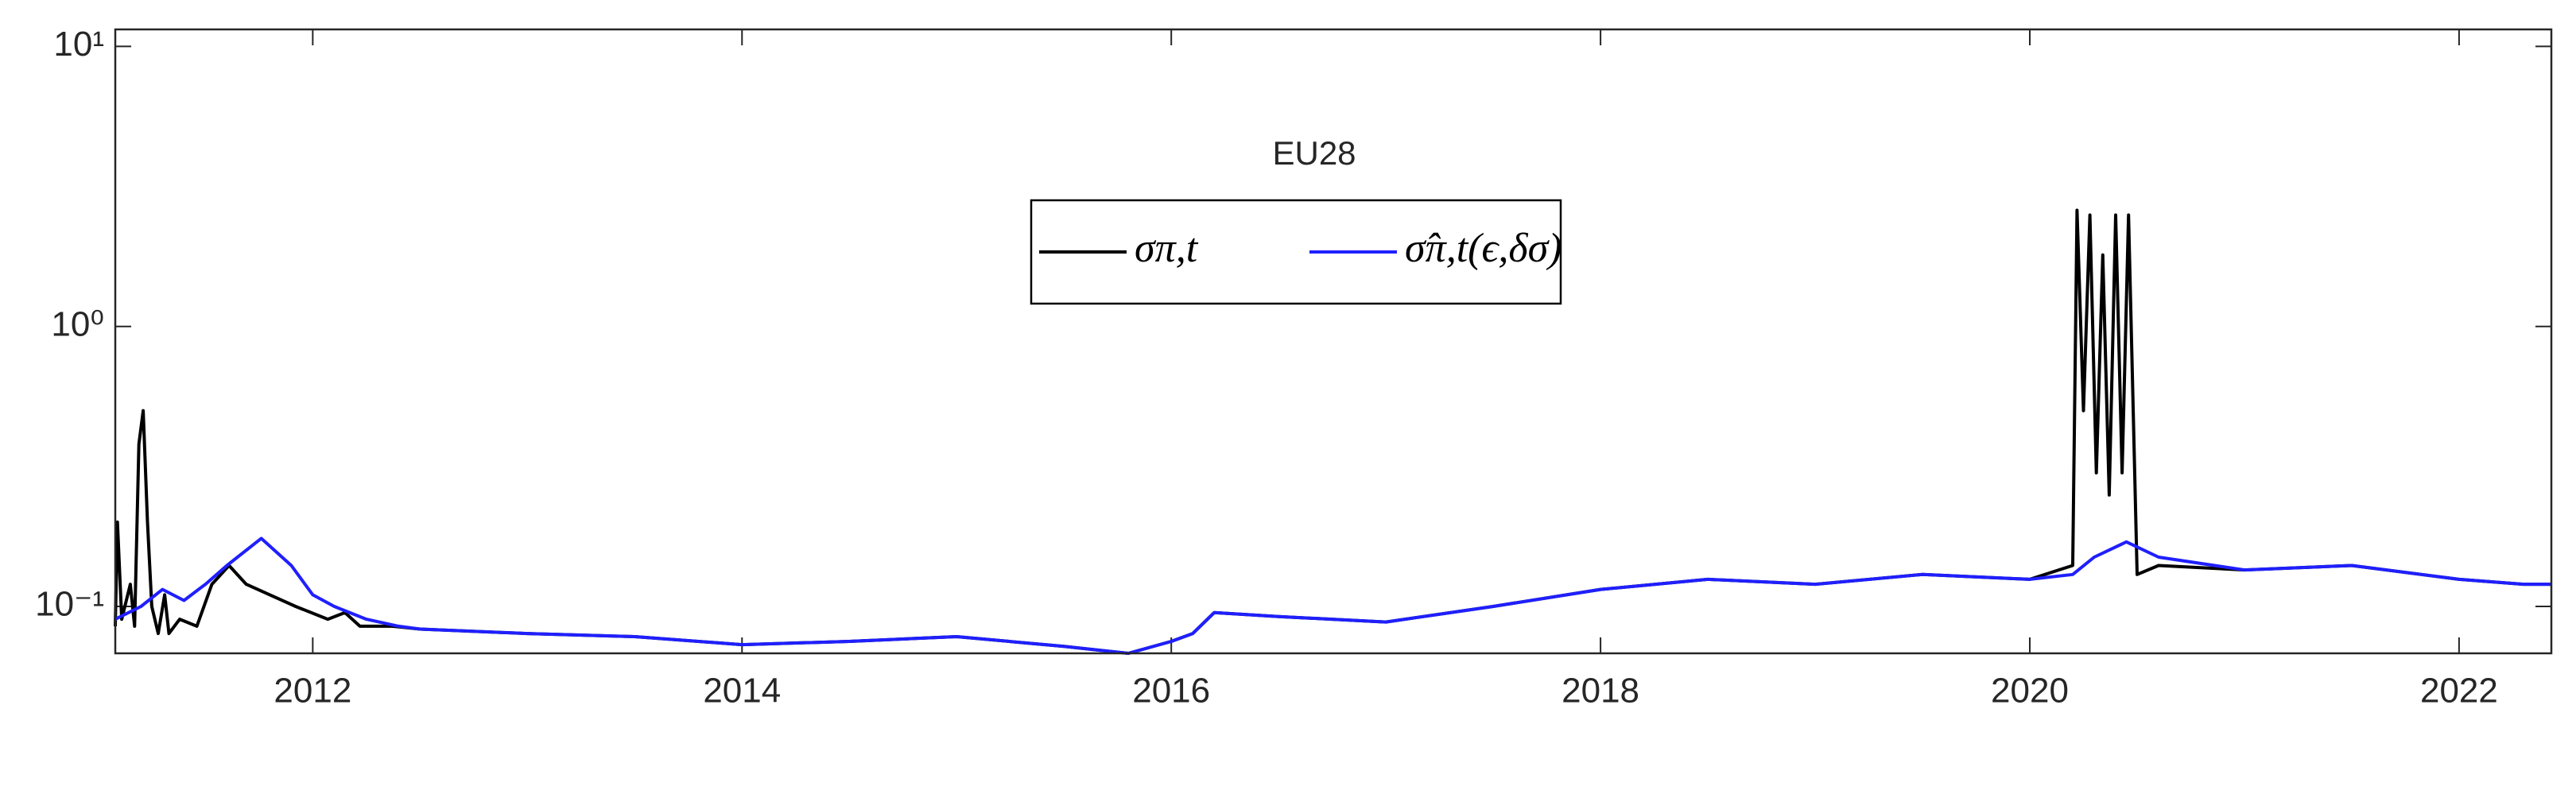 The width and height of the screenshot is (2576, 794). Describe the element at coordinates (1601, 691) in the screenshot. I see `x-tick-label: 2018` at that location.